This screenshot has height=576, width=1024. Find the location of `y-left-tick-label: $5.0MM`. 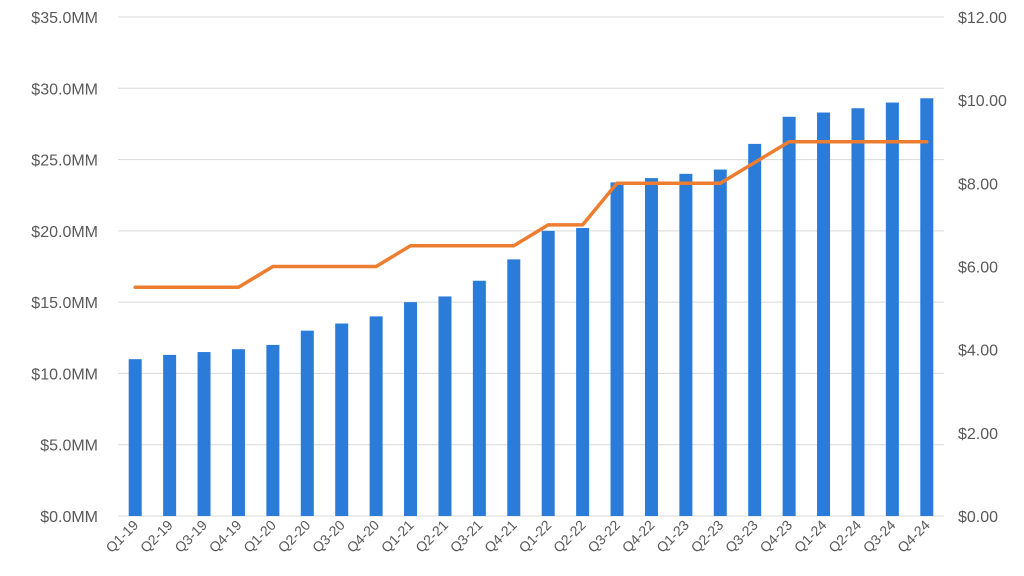

y-left-tick-label: $5.0MM is located at coordinates (69, 446).